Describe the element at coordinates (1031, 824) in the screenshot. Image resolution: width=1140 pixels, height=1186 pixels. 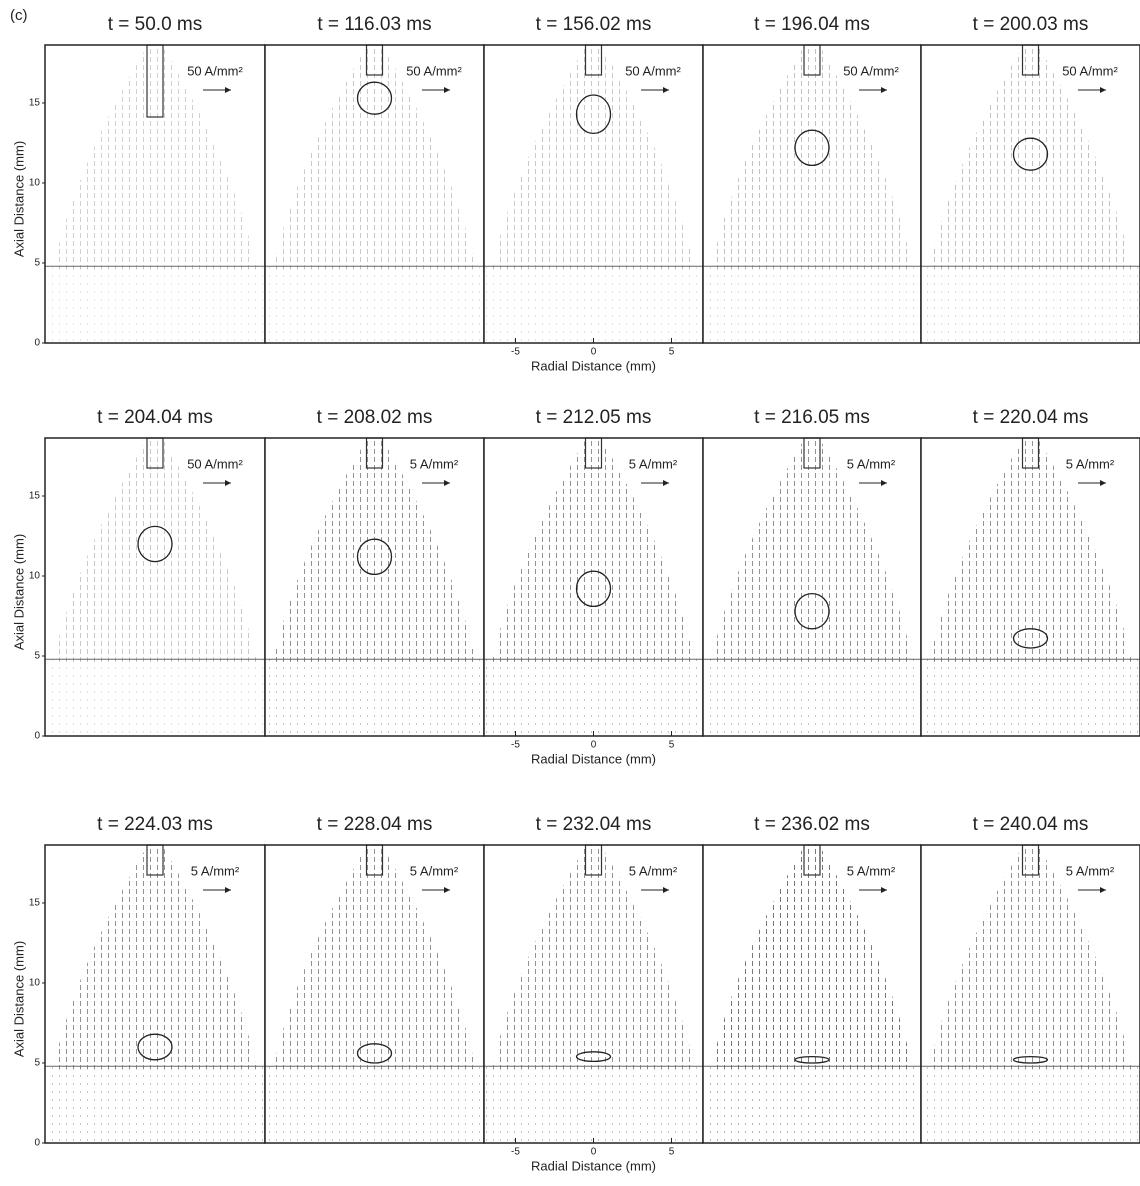
I see `panel-time: t = 240.04 ms` at that location.